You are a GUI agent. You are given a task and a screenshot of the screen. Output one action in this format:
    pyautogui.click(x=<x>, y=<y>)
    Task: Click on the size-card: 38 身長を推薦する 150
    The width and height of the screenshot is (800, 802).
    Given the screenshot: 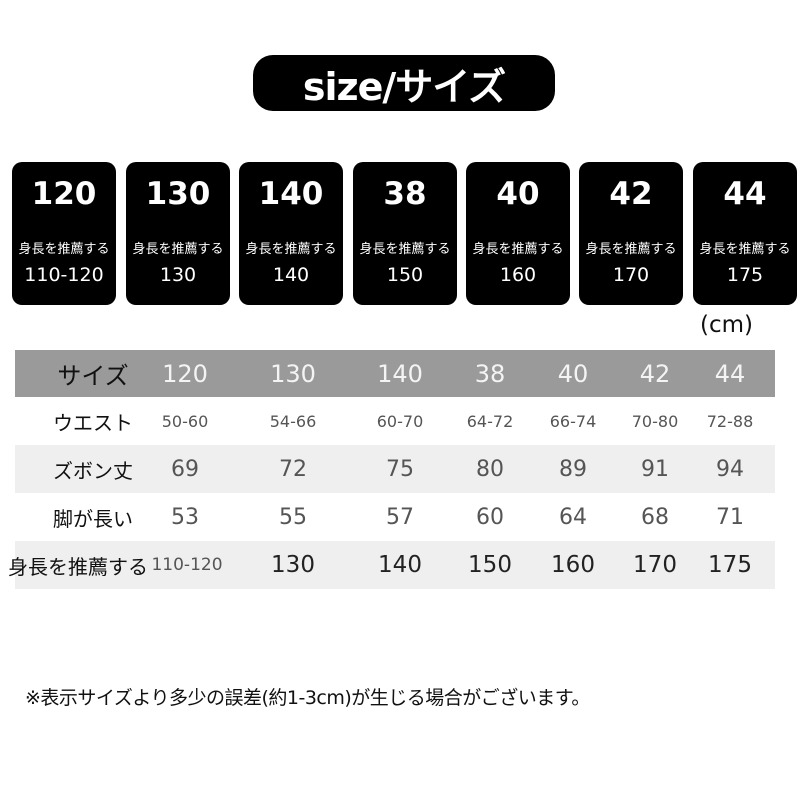 What is the action you would take?
    pyautogui.click(x=405, y=233)
    